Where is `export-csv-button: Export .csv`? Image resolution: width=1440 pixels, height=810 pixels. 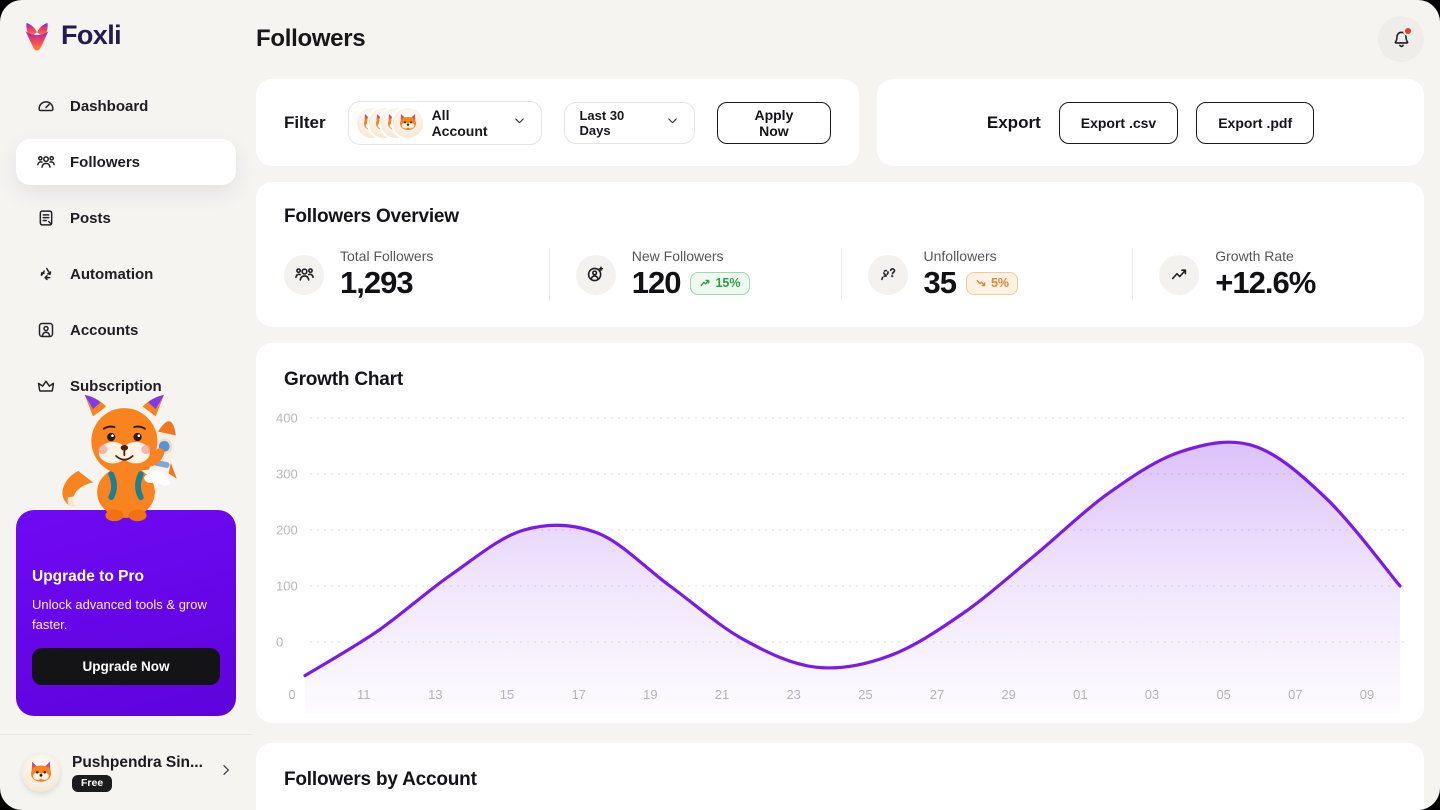 export-csv-button: Export .csv is located at coordinates (1118, 122).